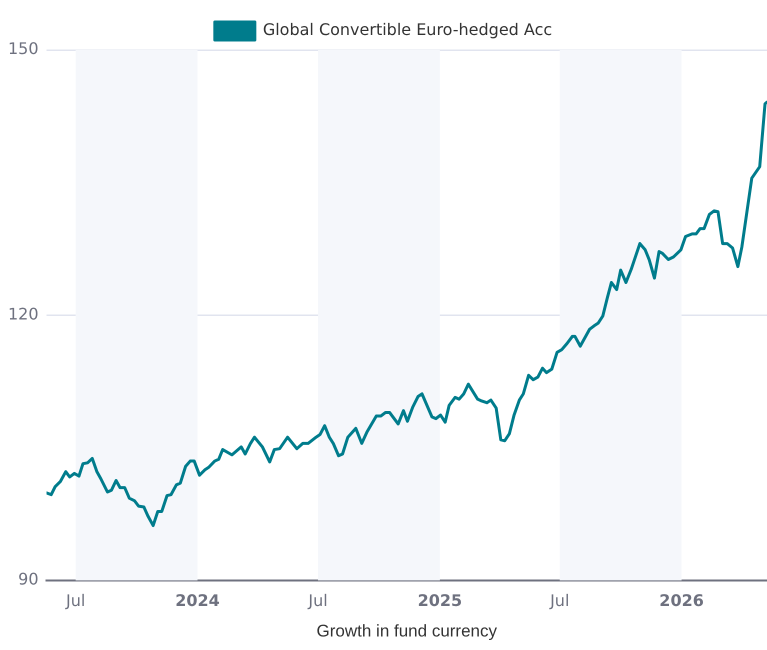 The image size is (767, 650). I want to click on x-tick-label: 2024, so click(197, 600).